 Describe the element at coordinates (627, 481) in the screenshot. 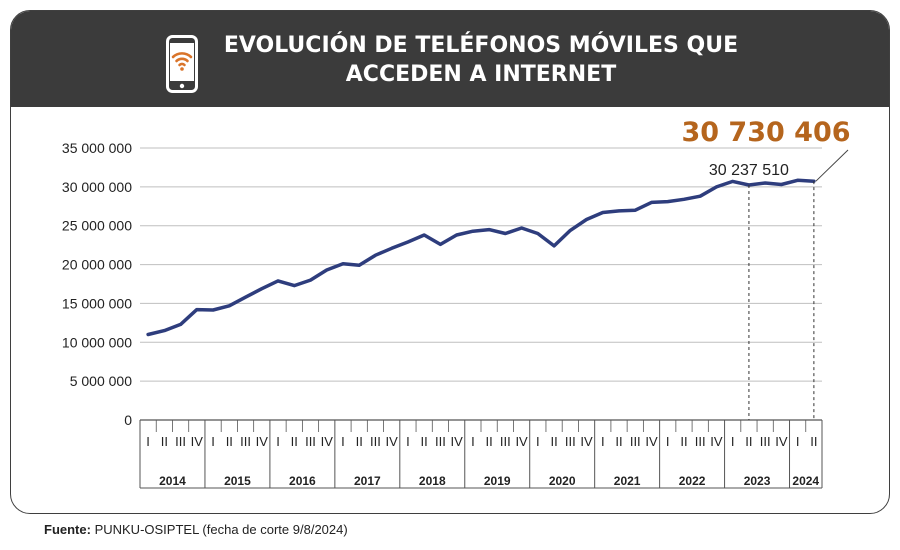

I see `year-label: 2021` at that location.